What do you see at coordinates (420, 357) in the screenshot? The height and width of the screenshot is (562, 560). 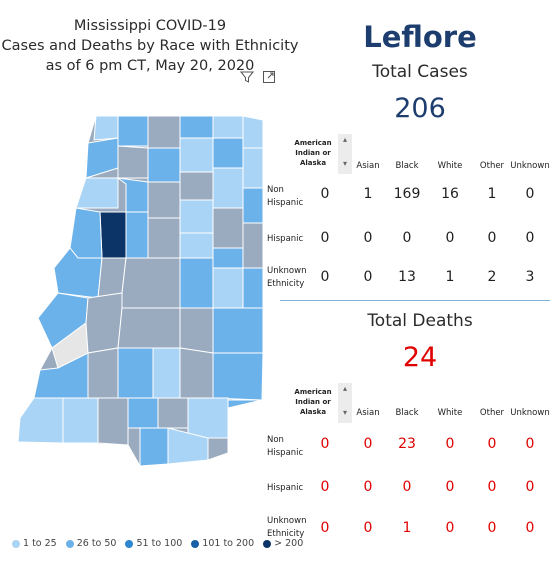 I see `total-deaths-value: 24` at bounding box center [420, 357].